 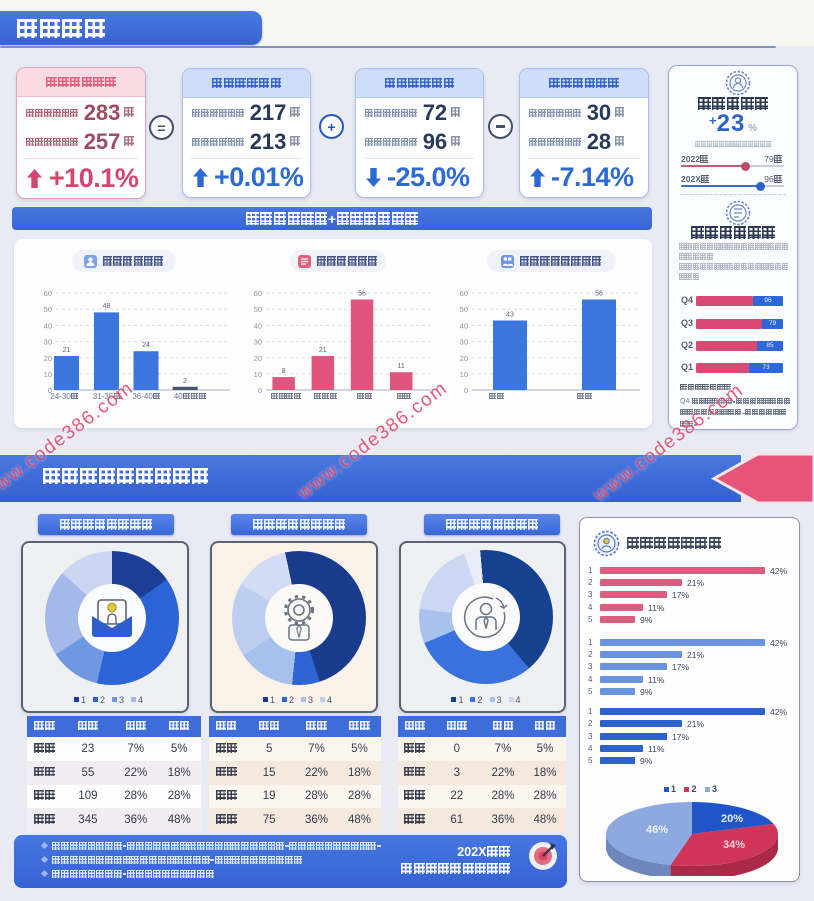 What do you see at coordinates (284, 371) in the screenshot?
I see `svg-text: 8` at bounding box center [284, 371].